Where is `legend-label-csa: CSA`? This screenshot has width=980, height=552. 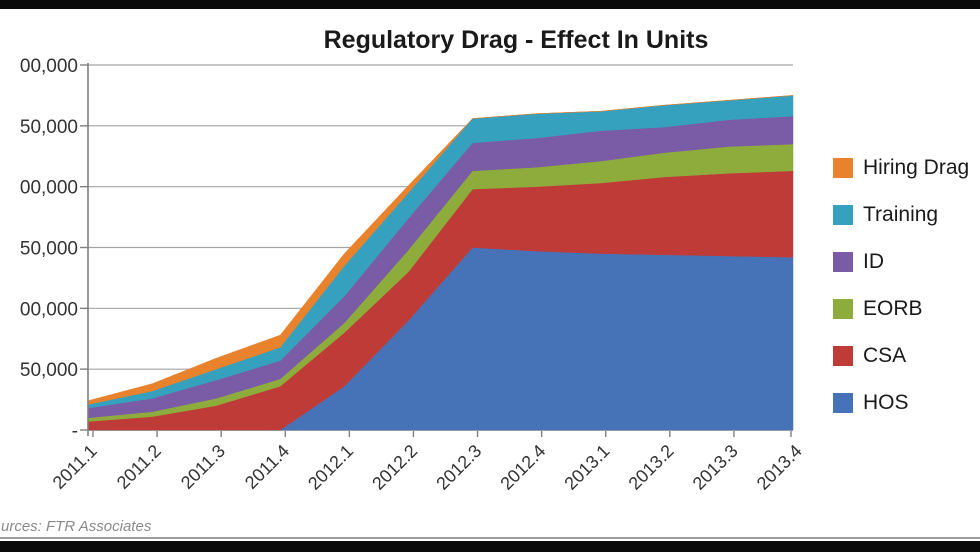
legend-label-csa: CSA is located at coordinates (885, 355).